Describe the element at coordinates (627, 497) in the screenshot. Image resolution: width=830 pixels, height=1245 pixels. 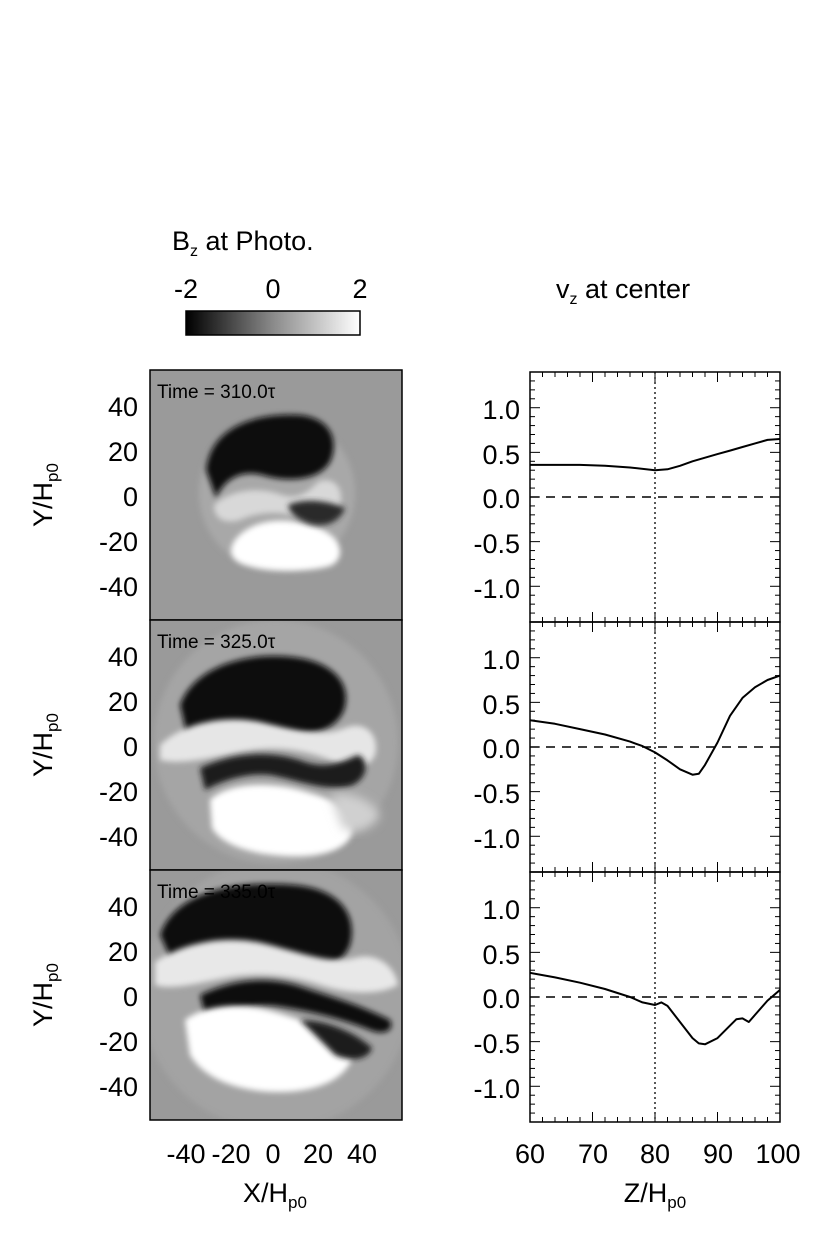
I see `vz-line-panel-1: 1.0 0.5 0.0 -0.5 -1.0` at that location.